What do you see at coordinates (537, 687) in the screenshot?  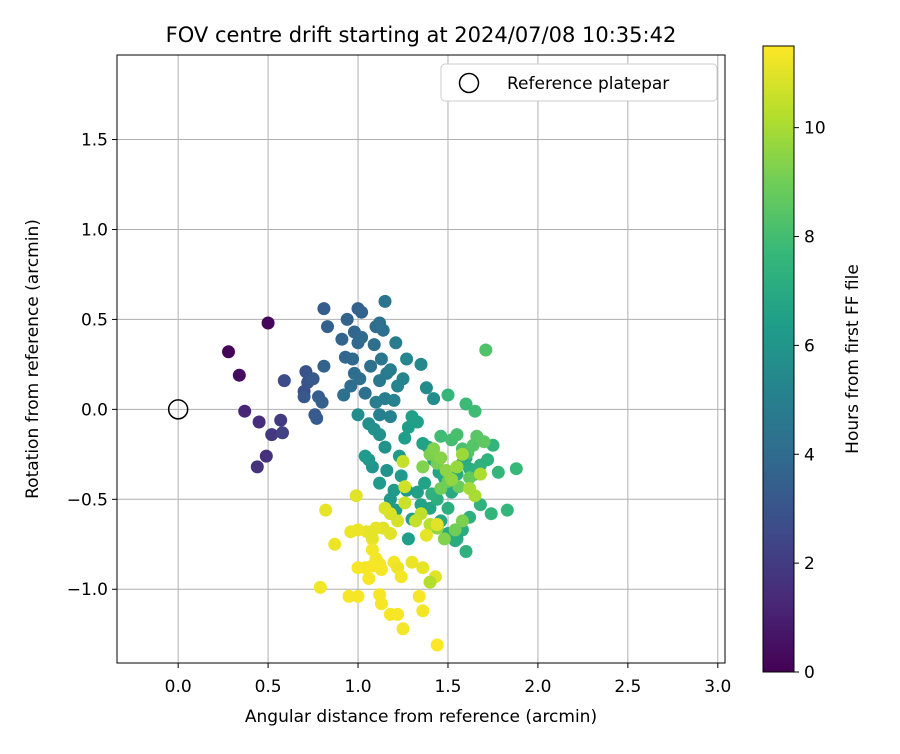 I see `x-tick-label: 2.0` at bounding box center [537, 687].